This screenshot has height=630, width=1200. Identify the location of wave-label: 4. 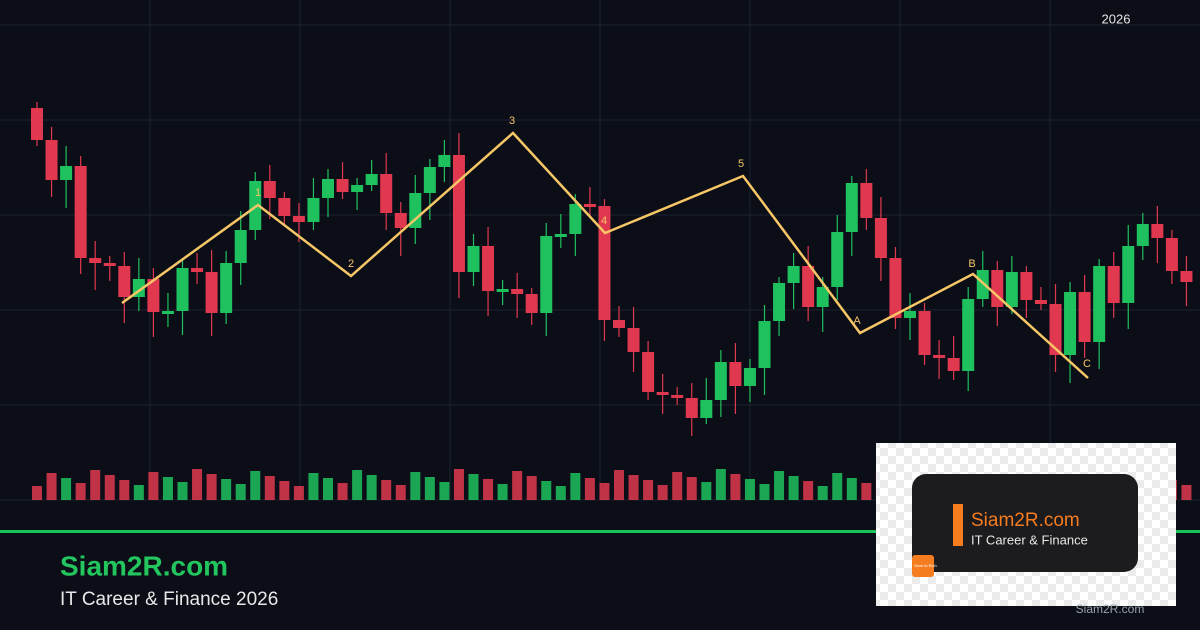
(604, 221).